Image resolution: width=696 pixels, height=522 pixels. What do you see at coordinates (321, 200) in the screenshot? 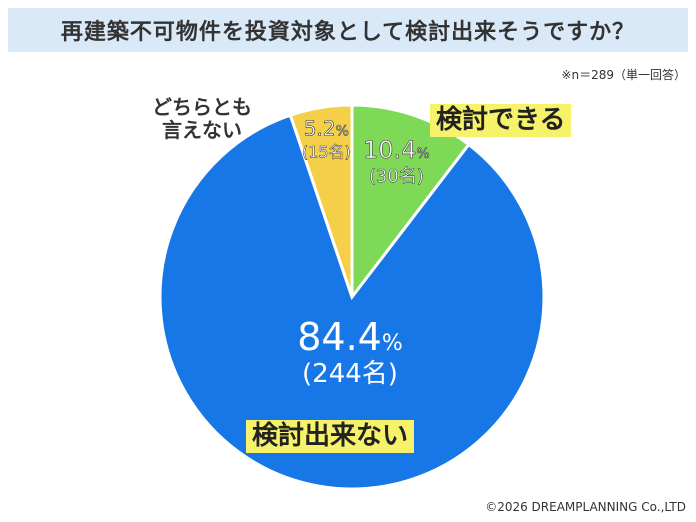
I see `slice-neither` at bounding box center [321, 200].